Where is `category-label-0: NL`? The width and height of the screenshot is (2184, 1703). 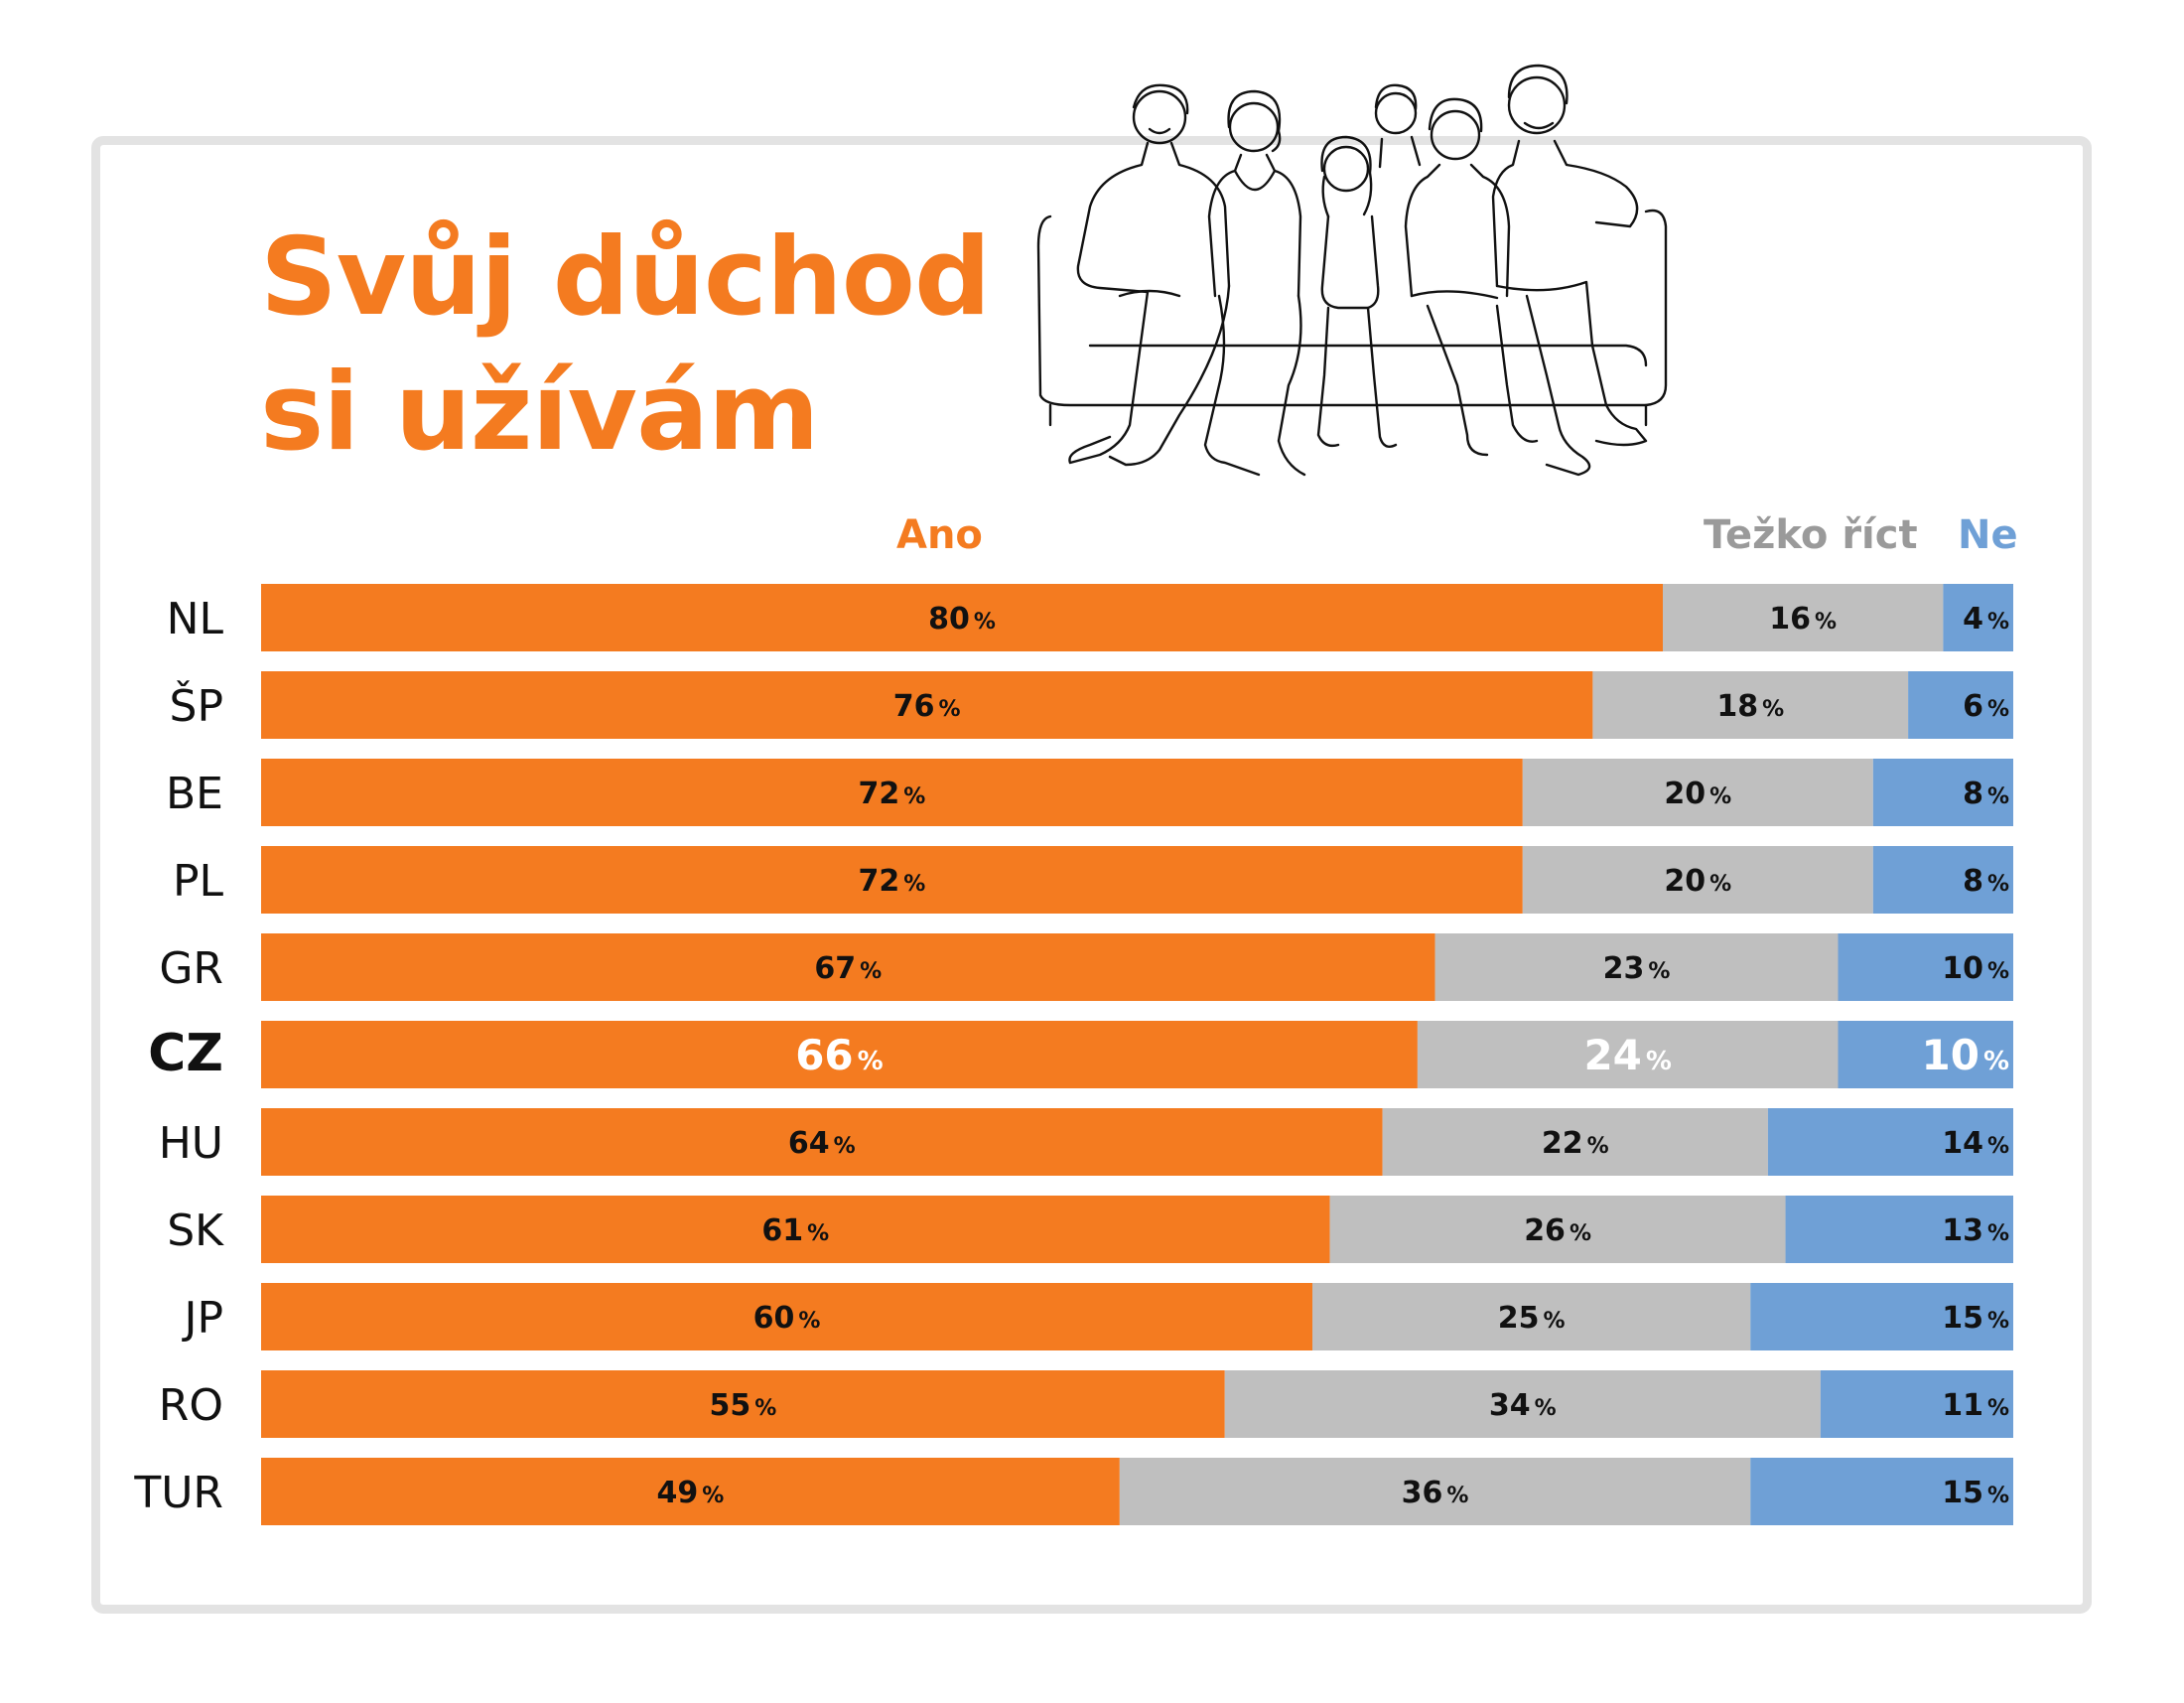
category-label-0: NL is located at coordinates (195, 619).